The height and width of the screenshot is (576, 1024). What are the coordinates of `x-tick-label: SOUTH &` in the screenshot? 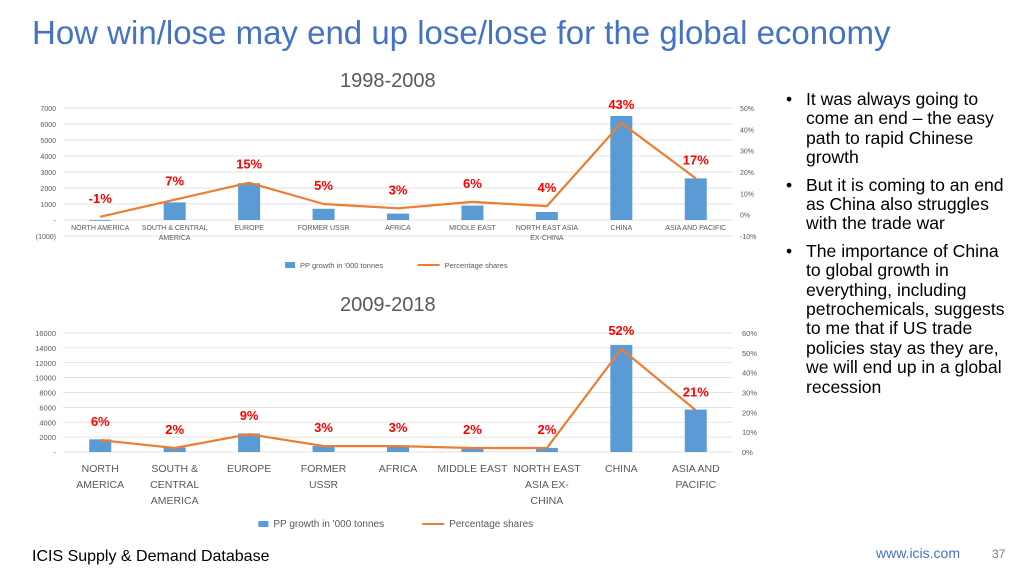 It's located at (174, 469).